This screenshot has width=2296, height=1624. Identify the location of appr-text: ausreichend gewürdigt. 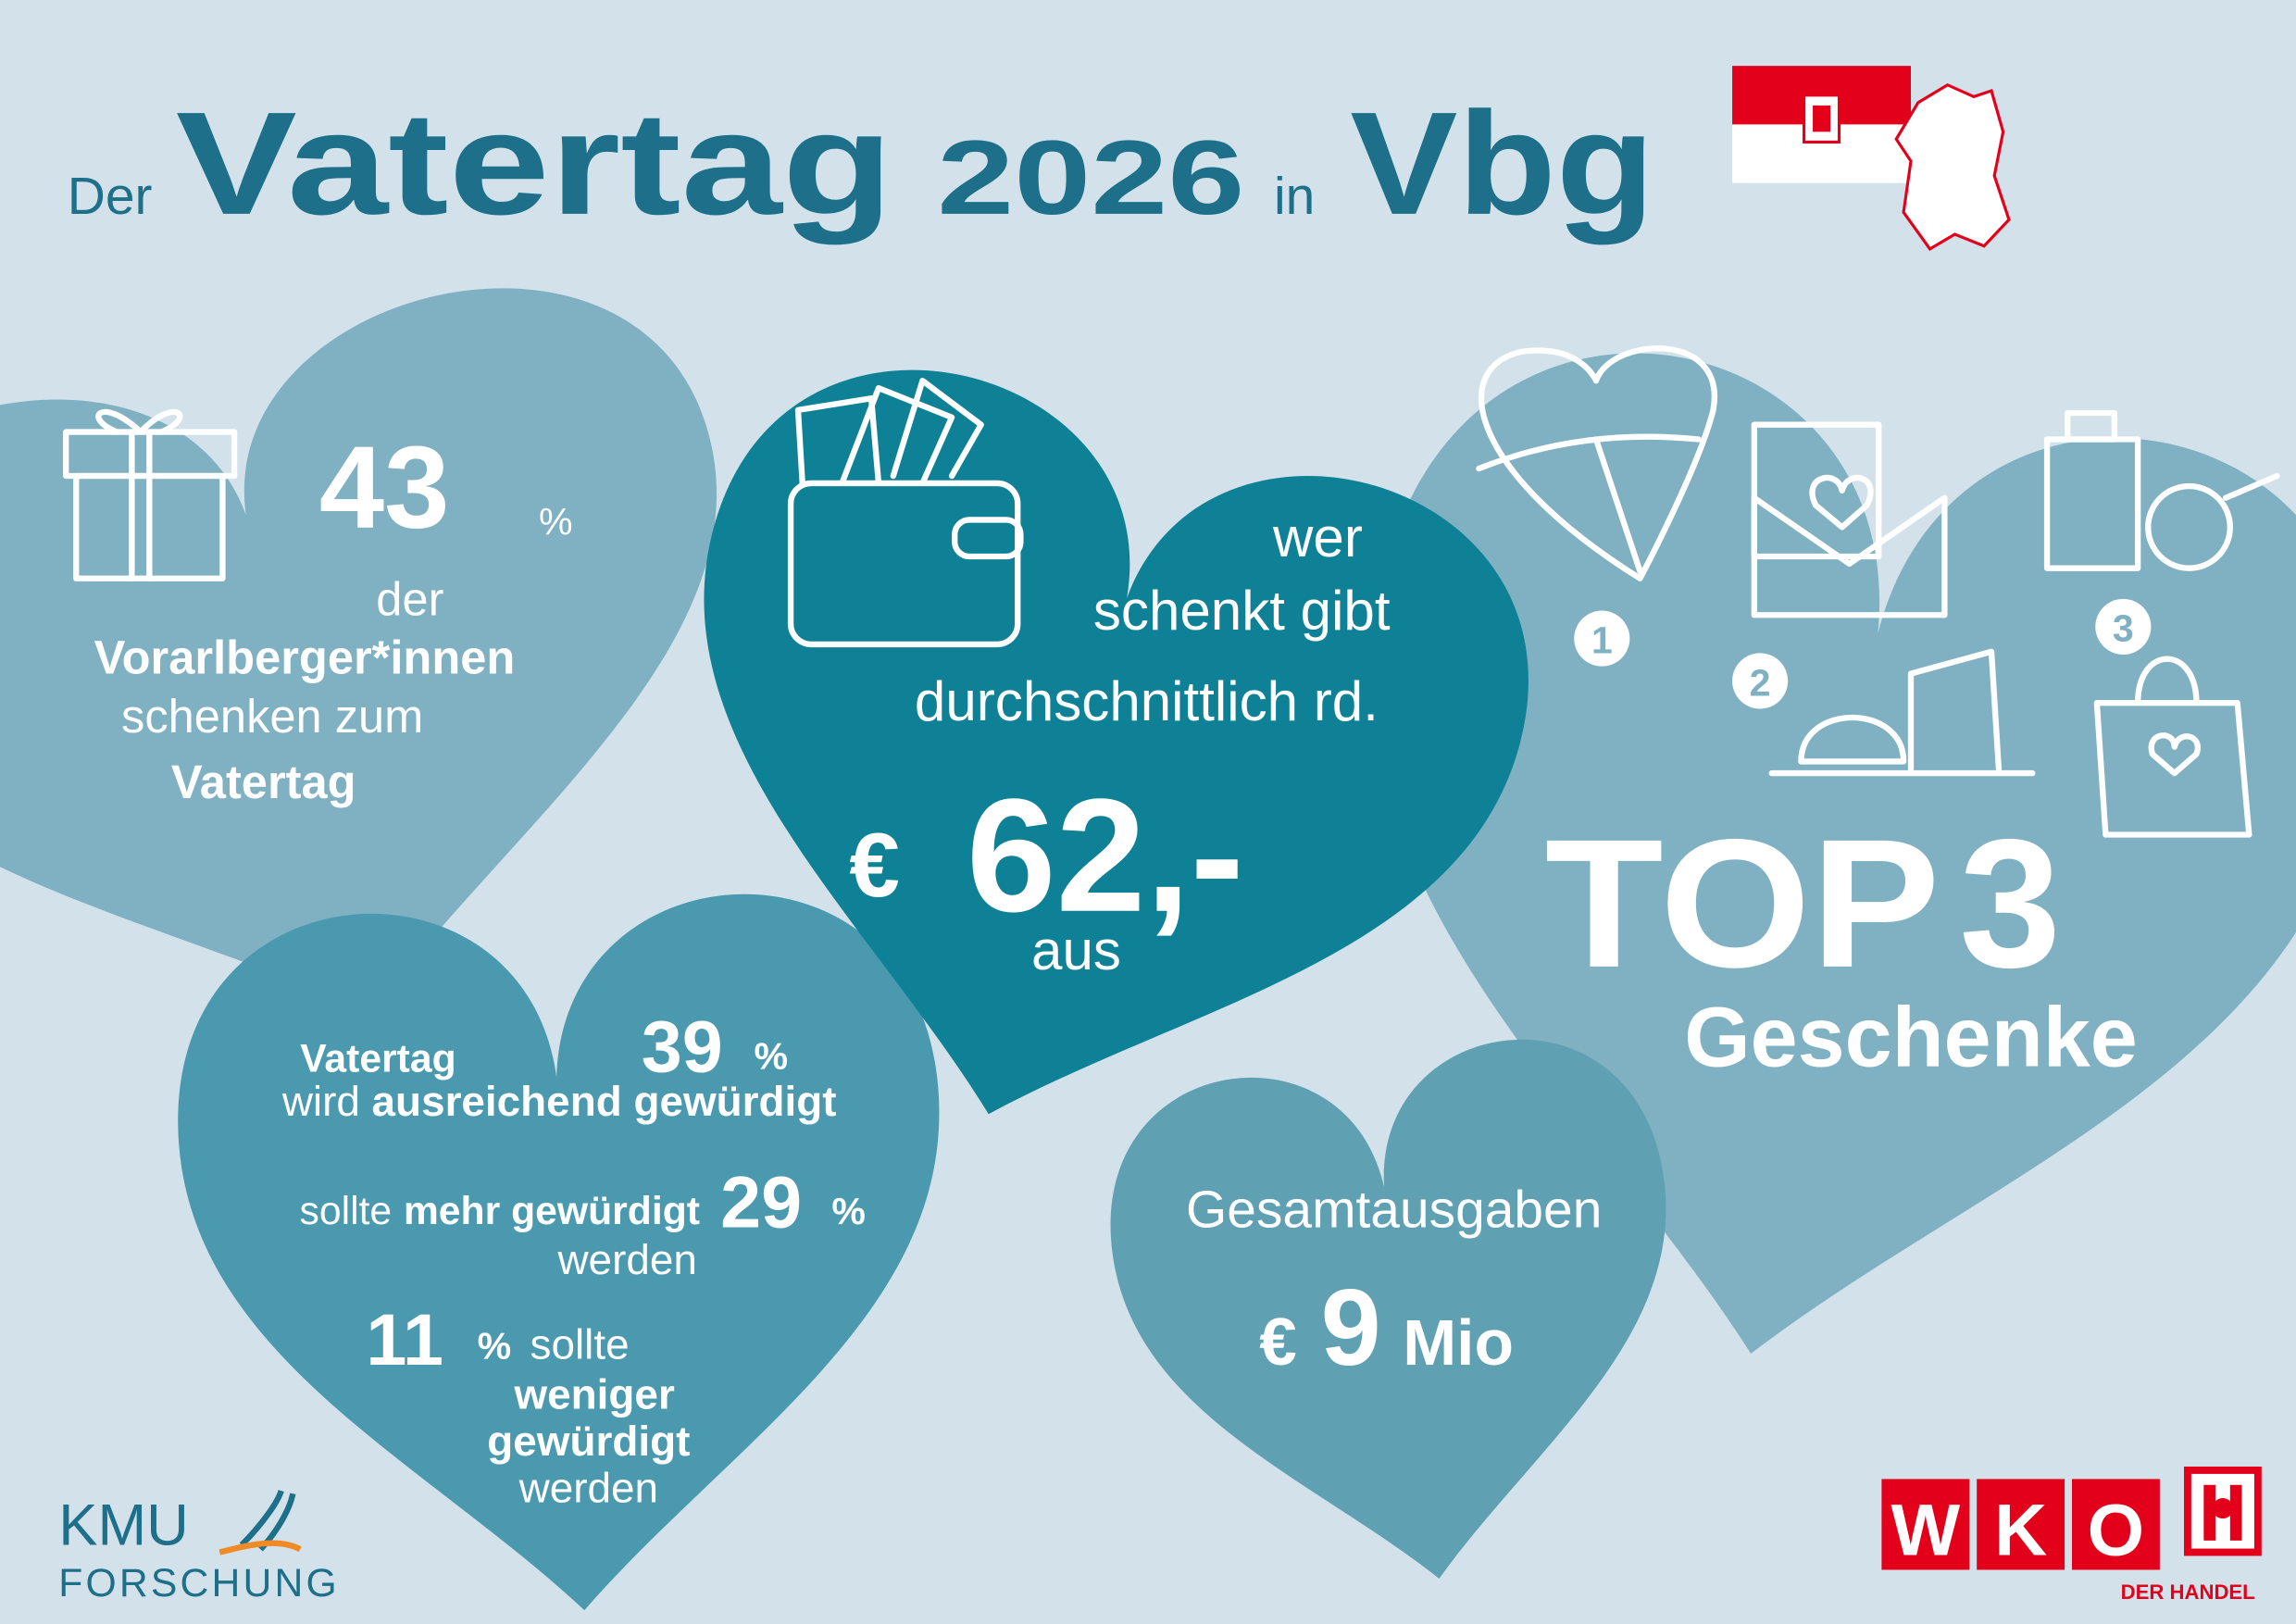
(604, 1101).